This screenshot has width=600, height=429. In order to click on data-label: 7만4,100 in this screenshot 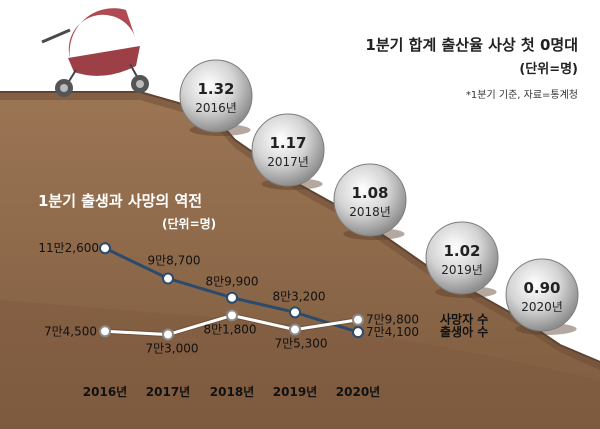, I will do `click(392, 332)`.